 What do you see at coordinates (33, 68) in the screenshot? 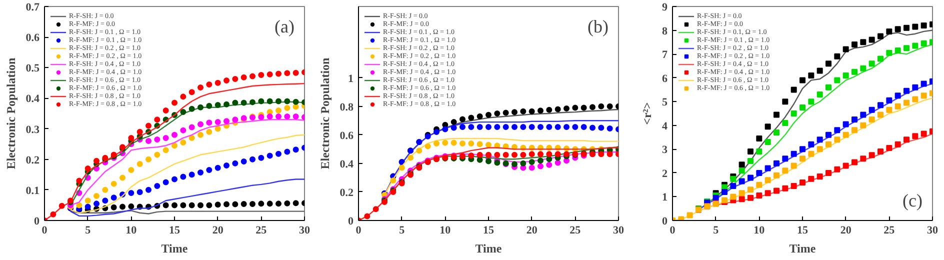
I see `y-tick-label: 0.5` at bounding box center [33, 68].